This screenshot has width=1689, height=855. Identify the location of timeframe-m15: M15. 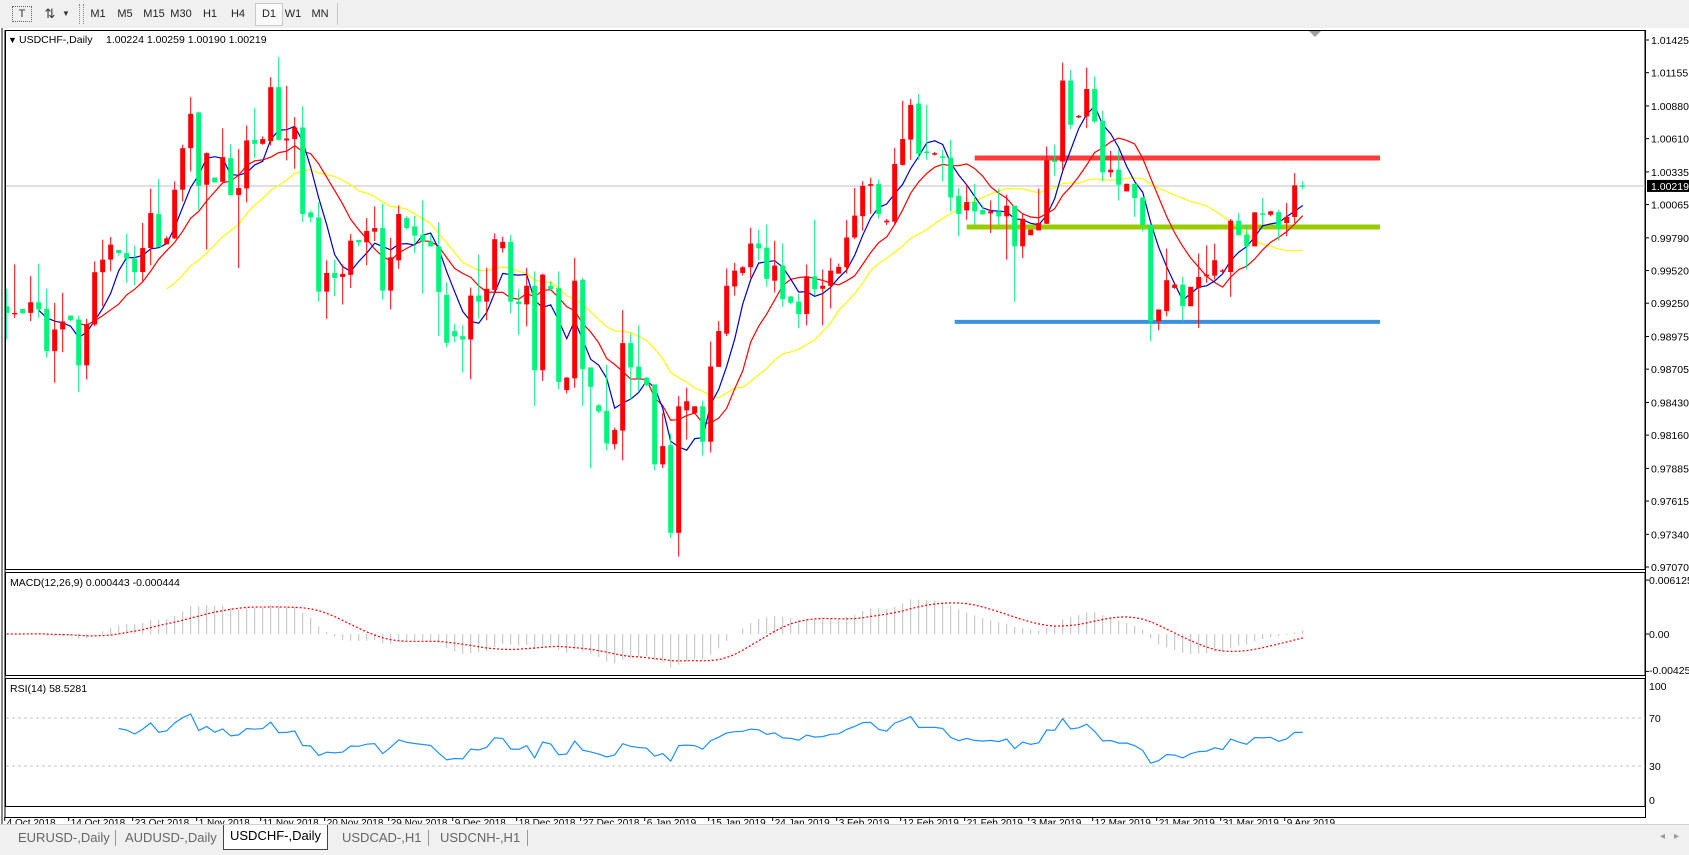
(154, 14).